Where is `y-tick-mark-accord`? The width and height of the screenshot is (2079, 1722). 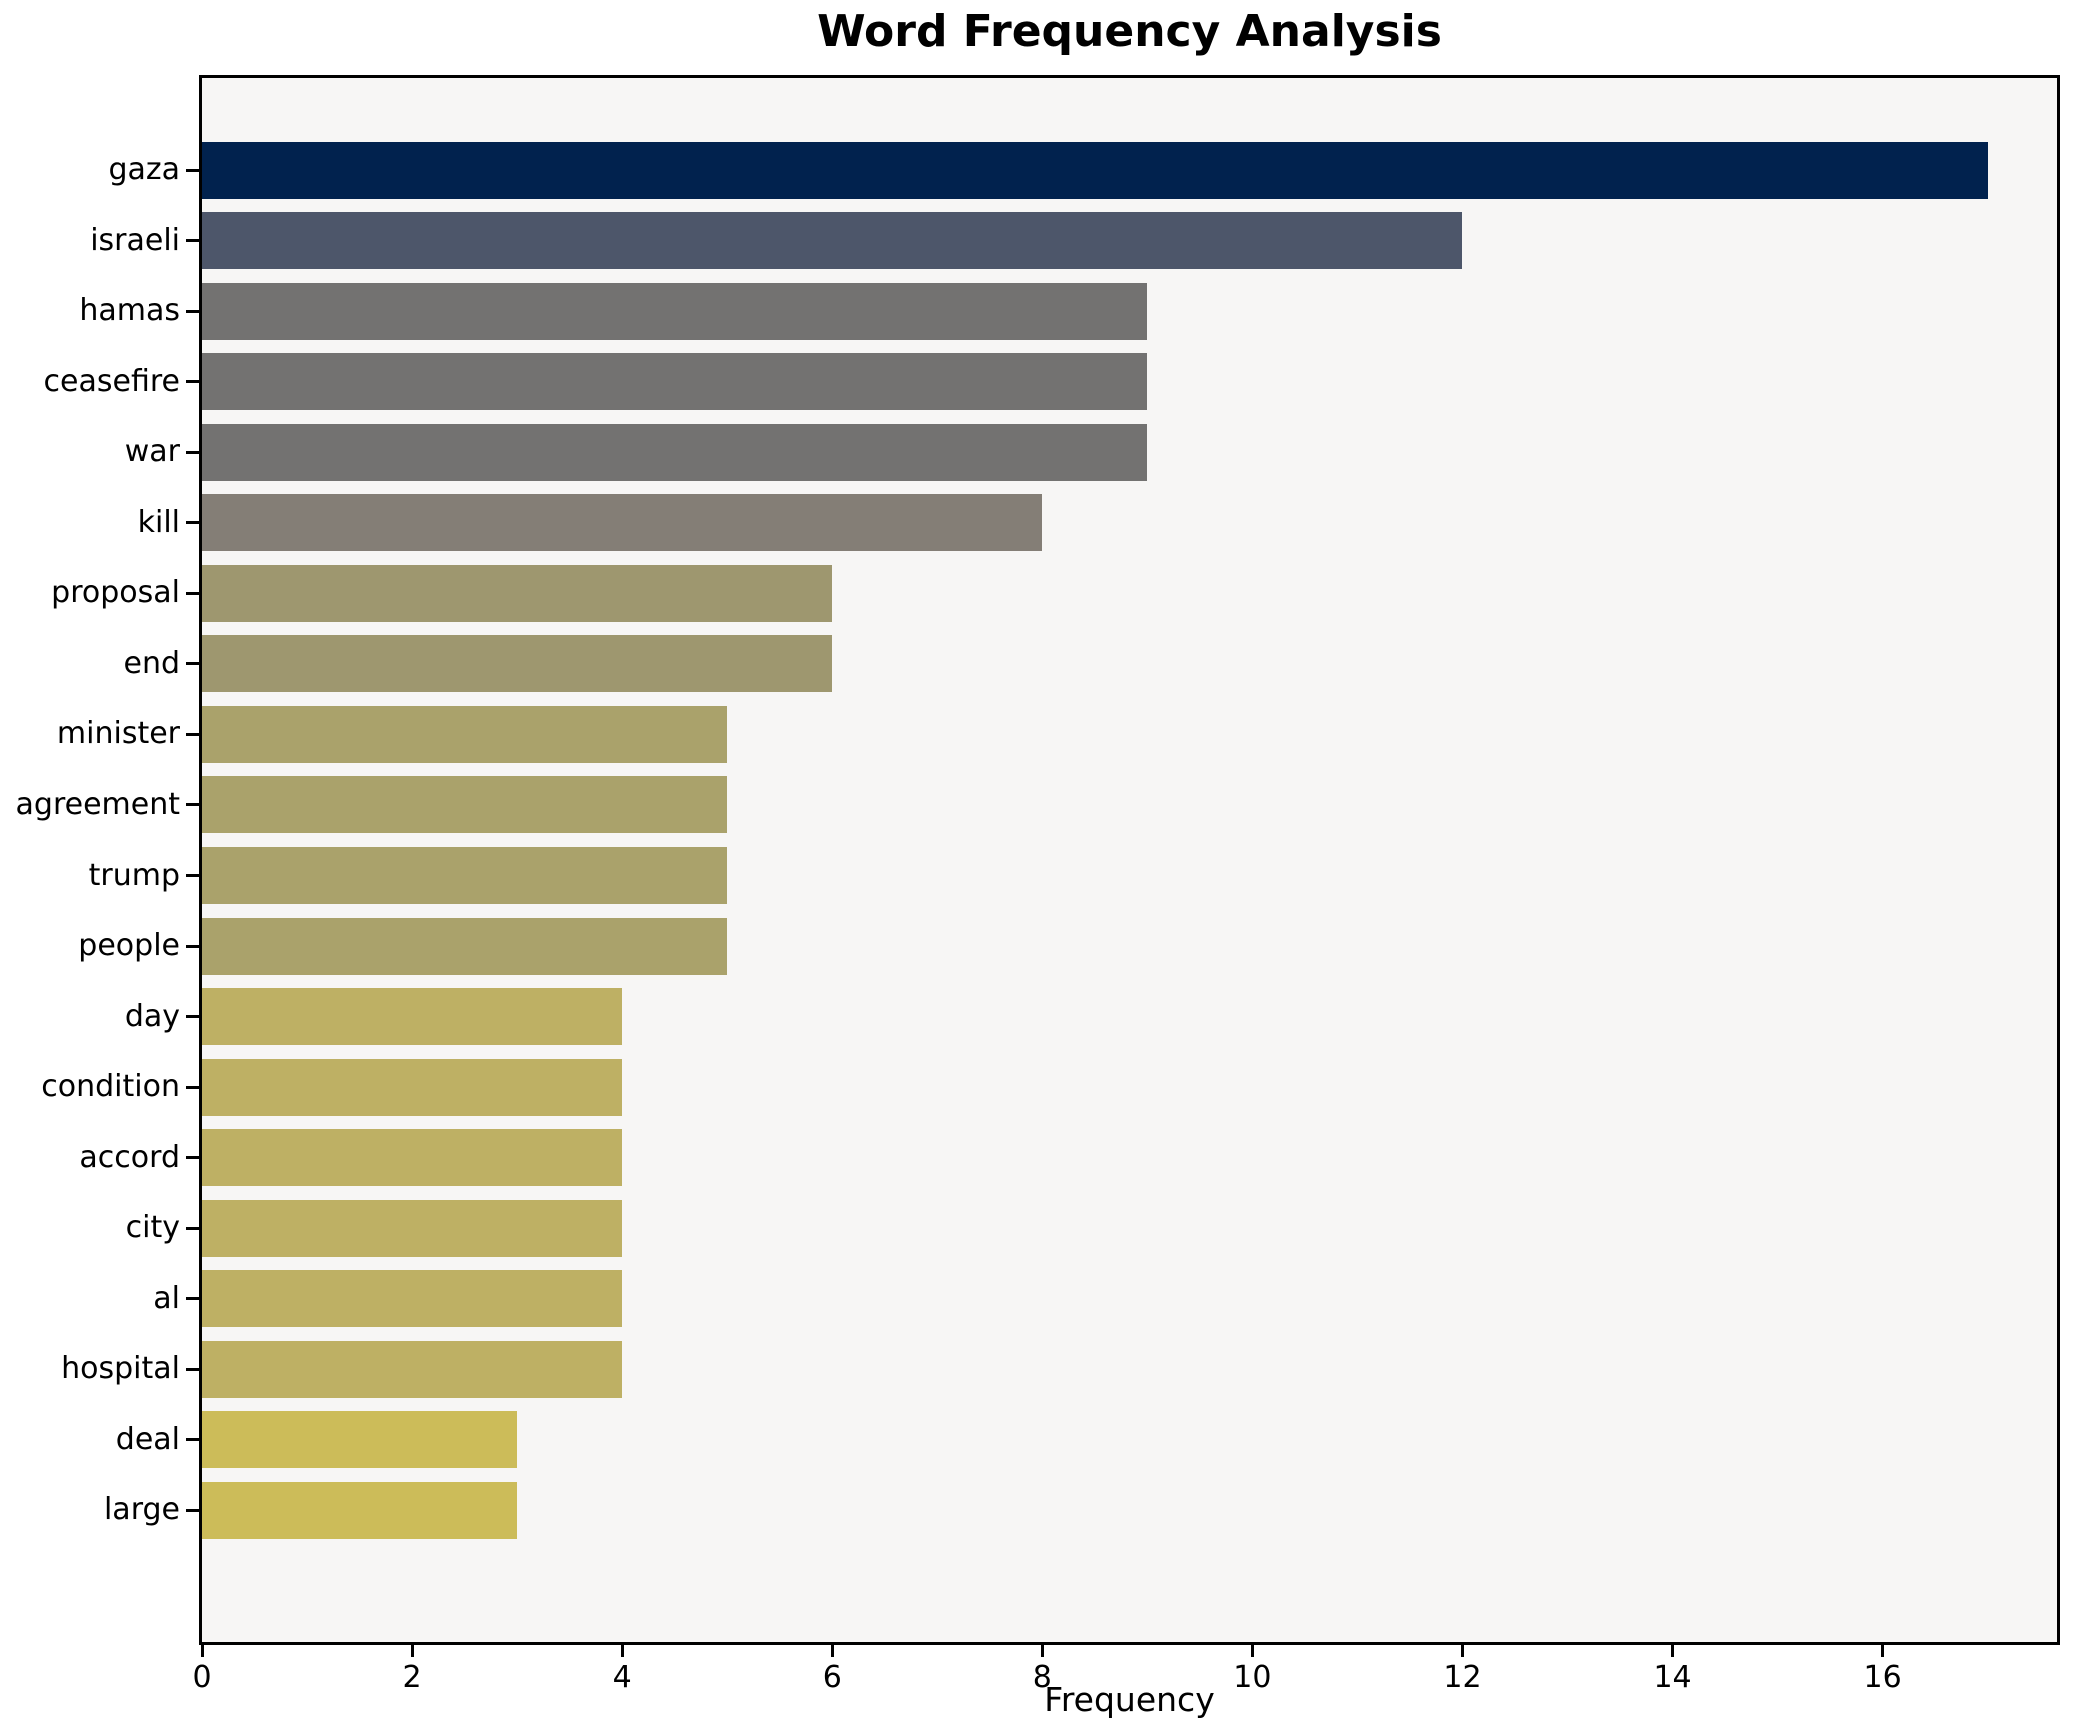 y-tick-mark-accord is located at coordinates (192, 1158).